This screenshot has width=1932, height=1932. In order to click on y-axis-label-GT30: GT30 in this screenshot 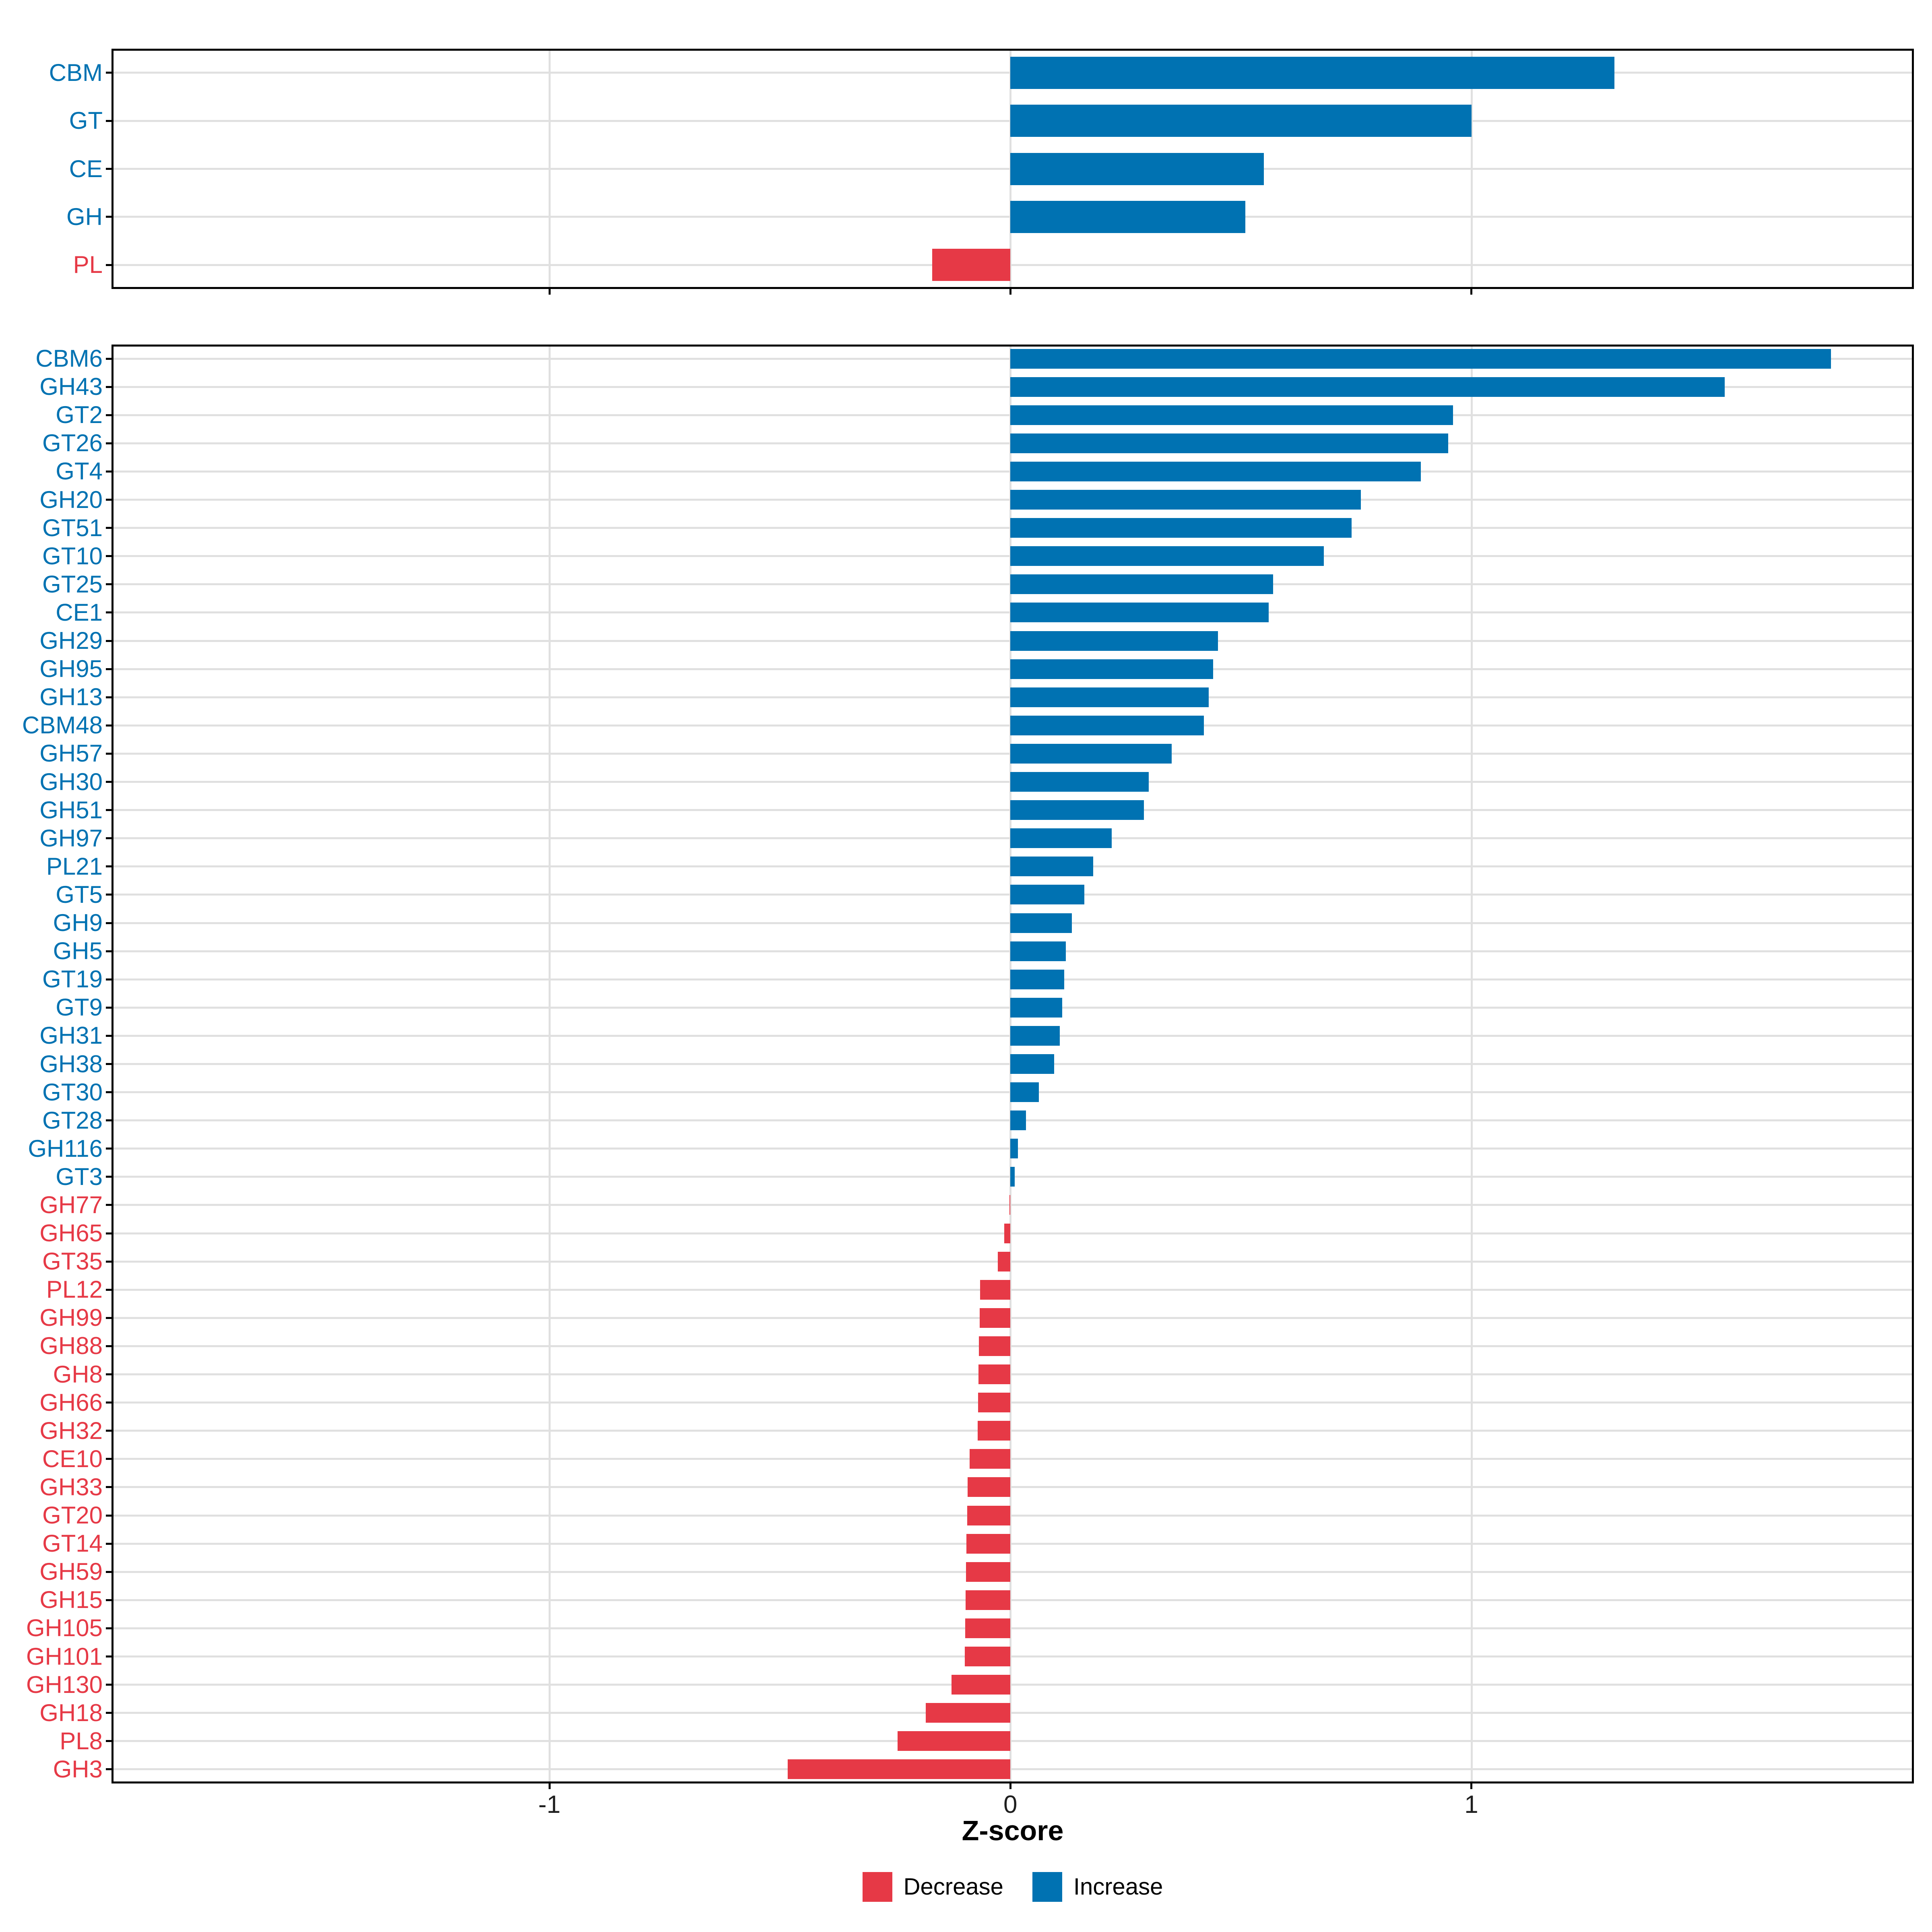, I will do `click(72, 1092)`.